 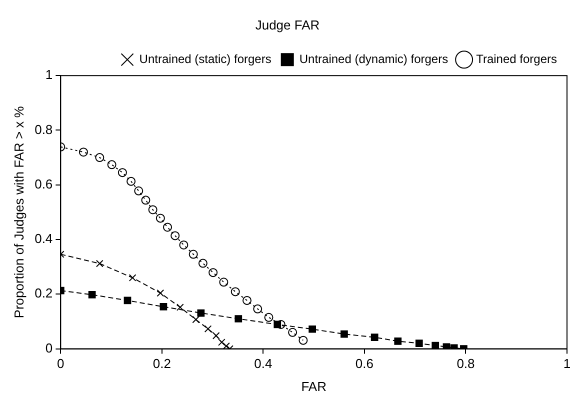 I want to click on x-tick-label: 1, so click(x=567, y=364).